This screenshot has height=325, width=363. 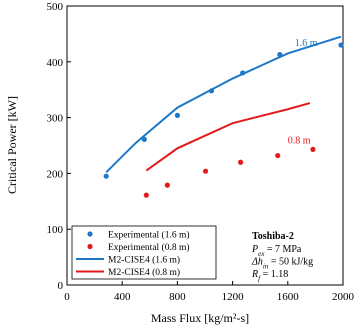 I want to click on x-tick-label: 0, so click(x=67, y=297).